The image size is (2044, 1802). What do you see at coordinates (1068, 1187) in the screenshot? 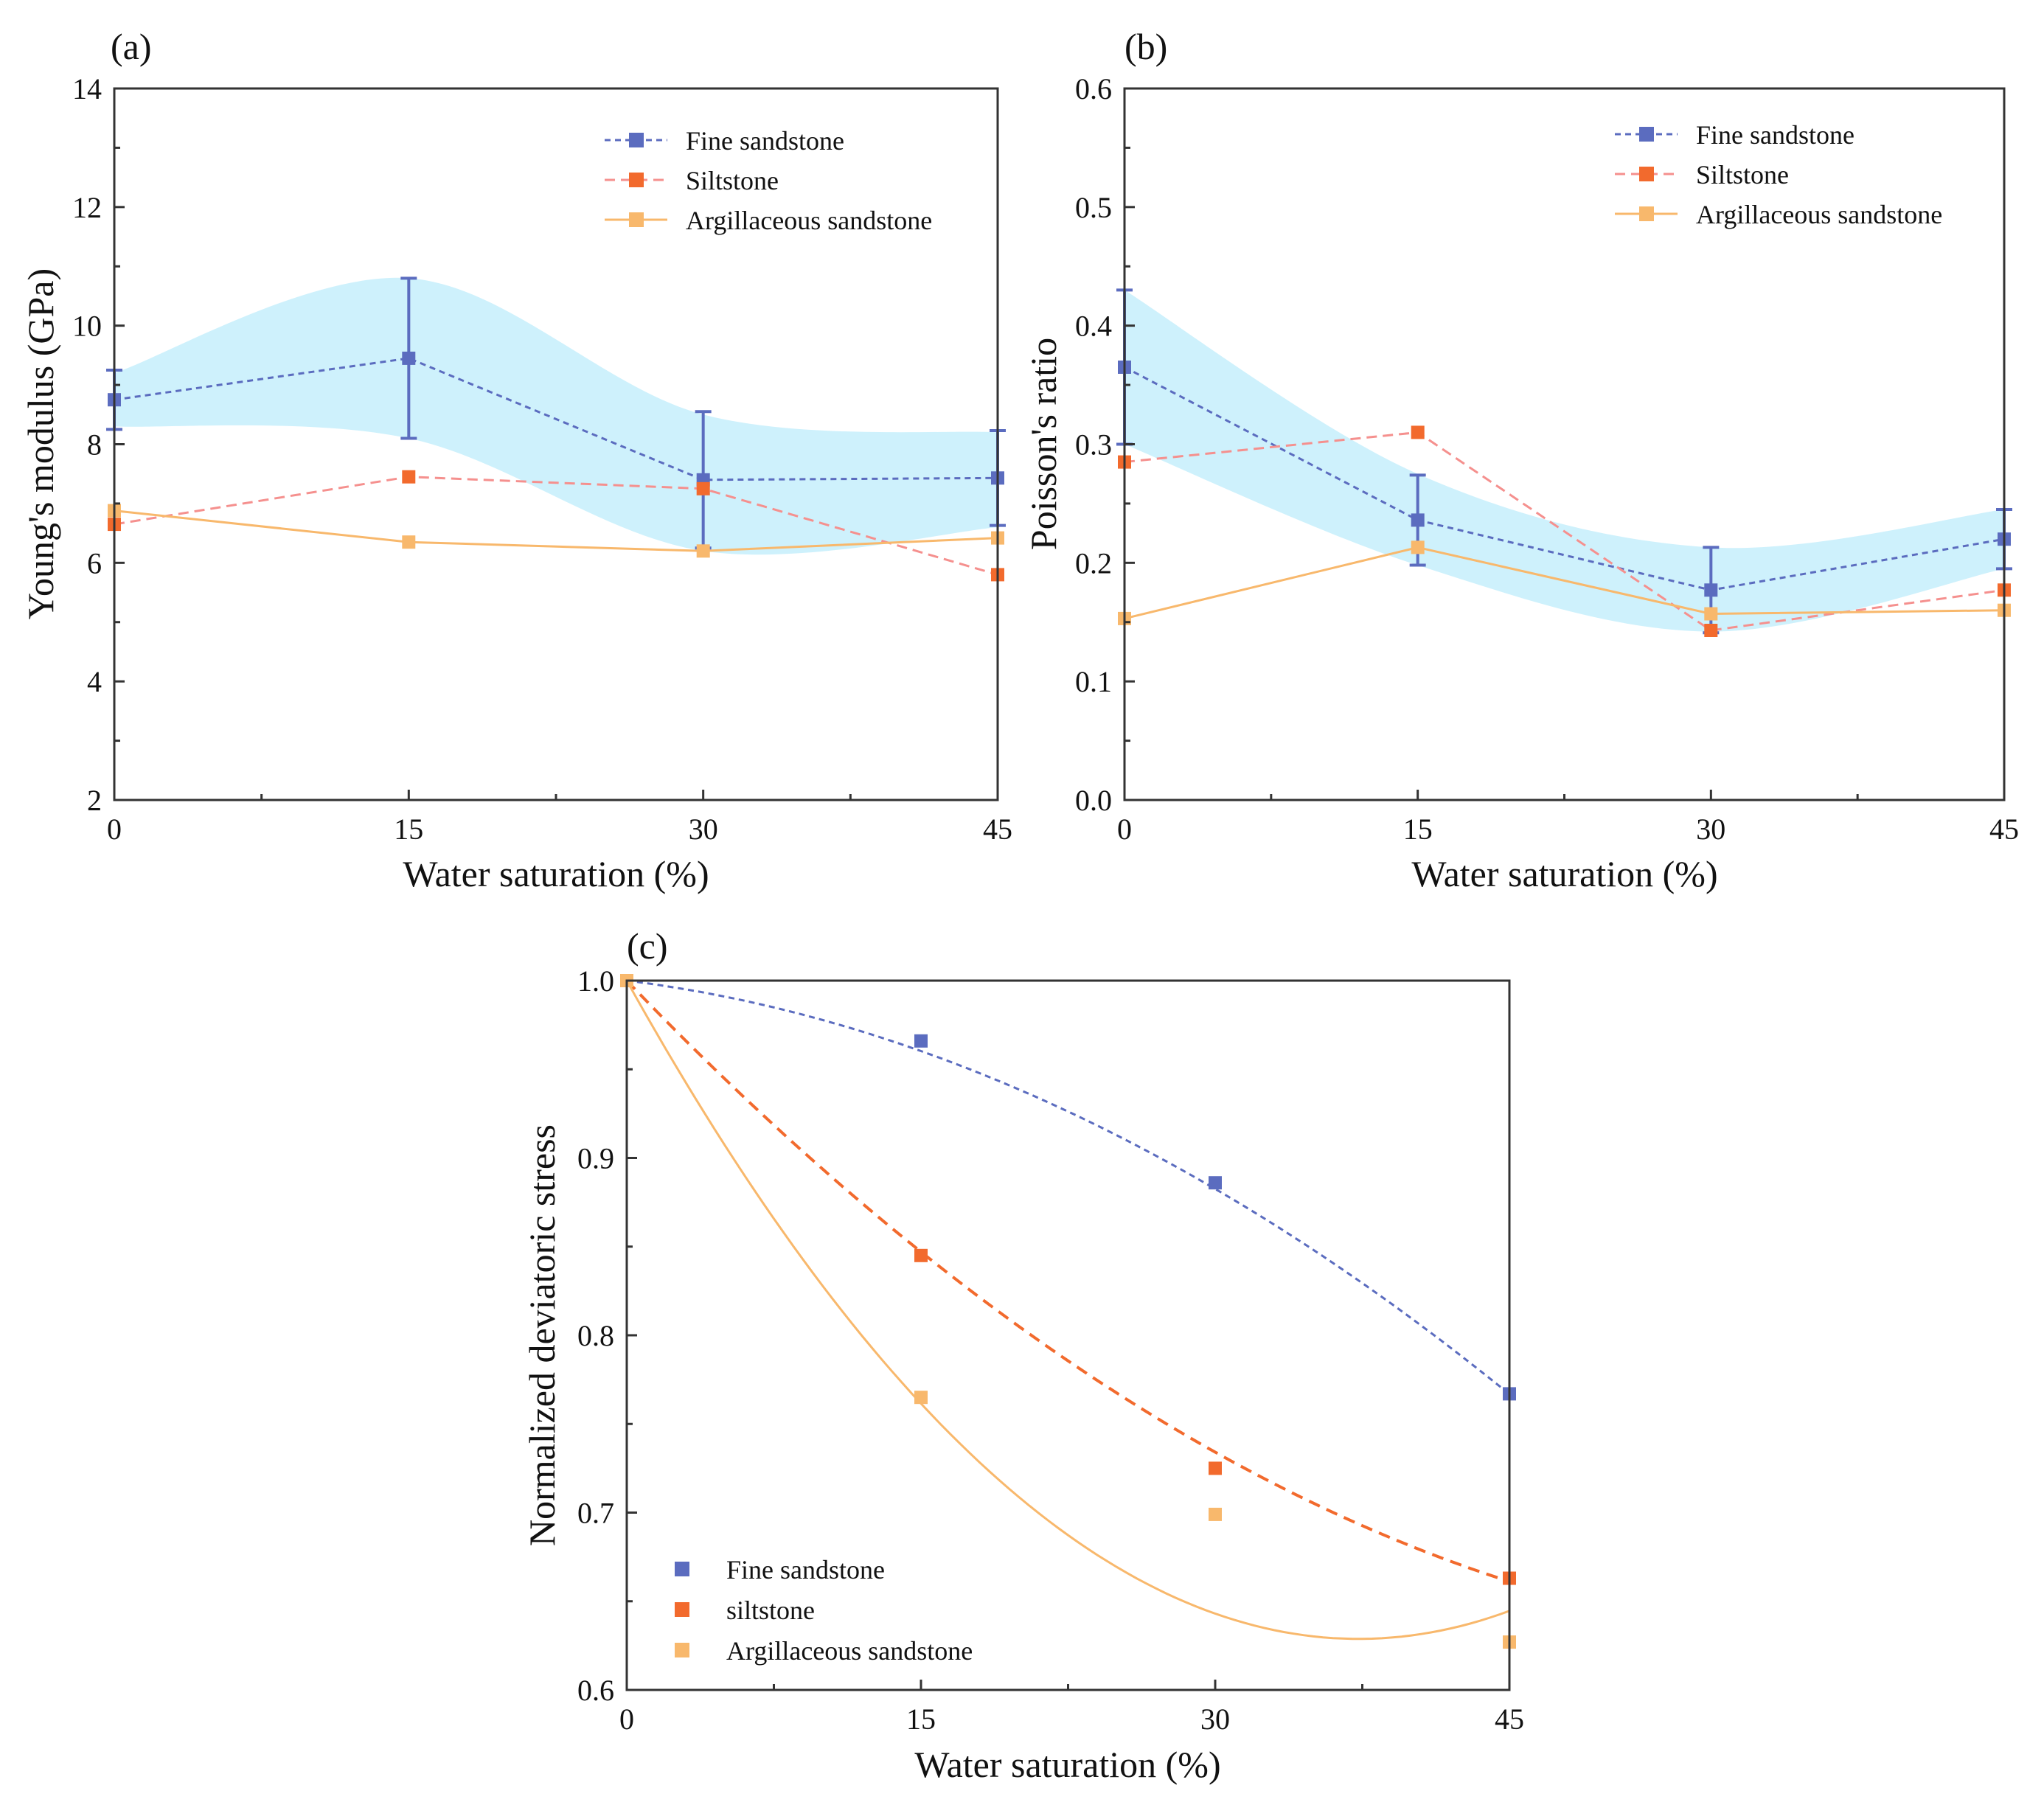
I see `panel-c-fit-curve-fine` at bounding box center [1068, 1187].